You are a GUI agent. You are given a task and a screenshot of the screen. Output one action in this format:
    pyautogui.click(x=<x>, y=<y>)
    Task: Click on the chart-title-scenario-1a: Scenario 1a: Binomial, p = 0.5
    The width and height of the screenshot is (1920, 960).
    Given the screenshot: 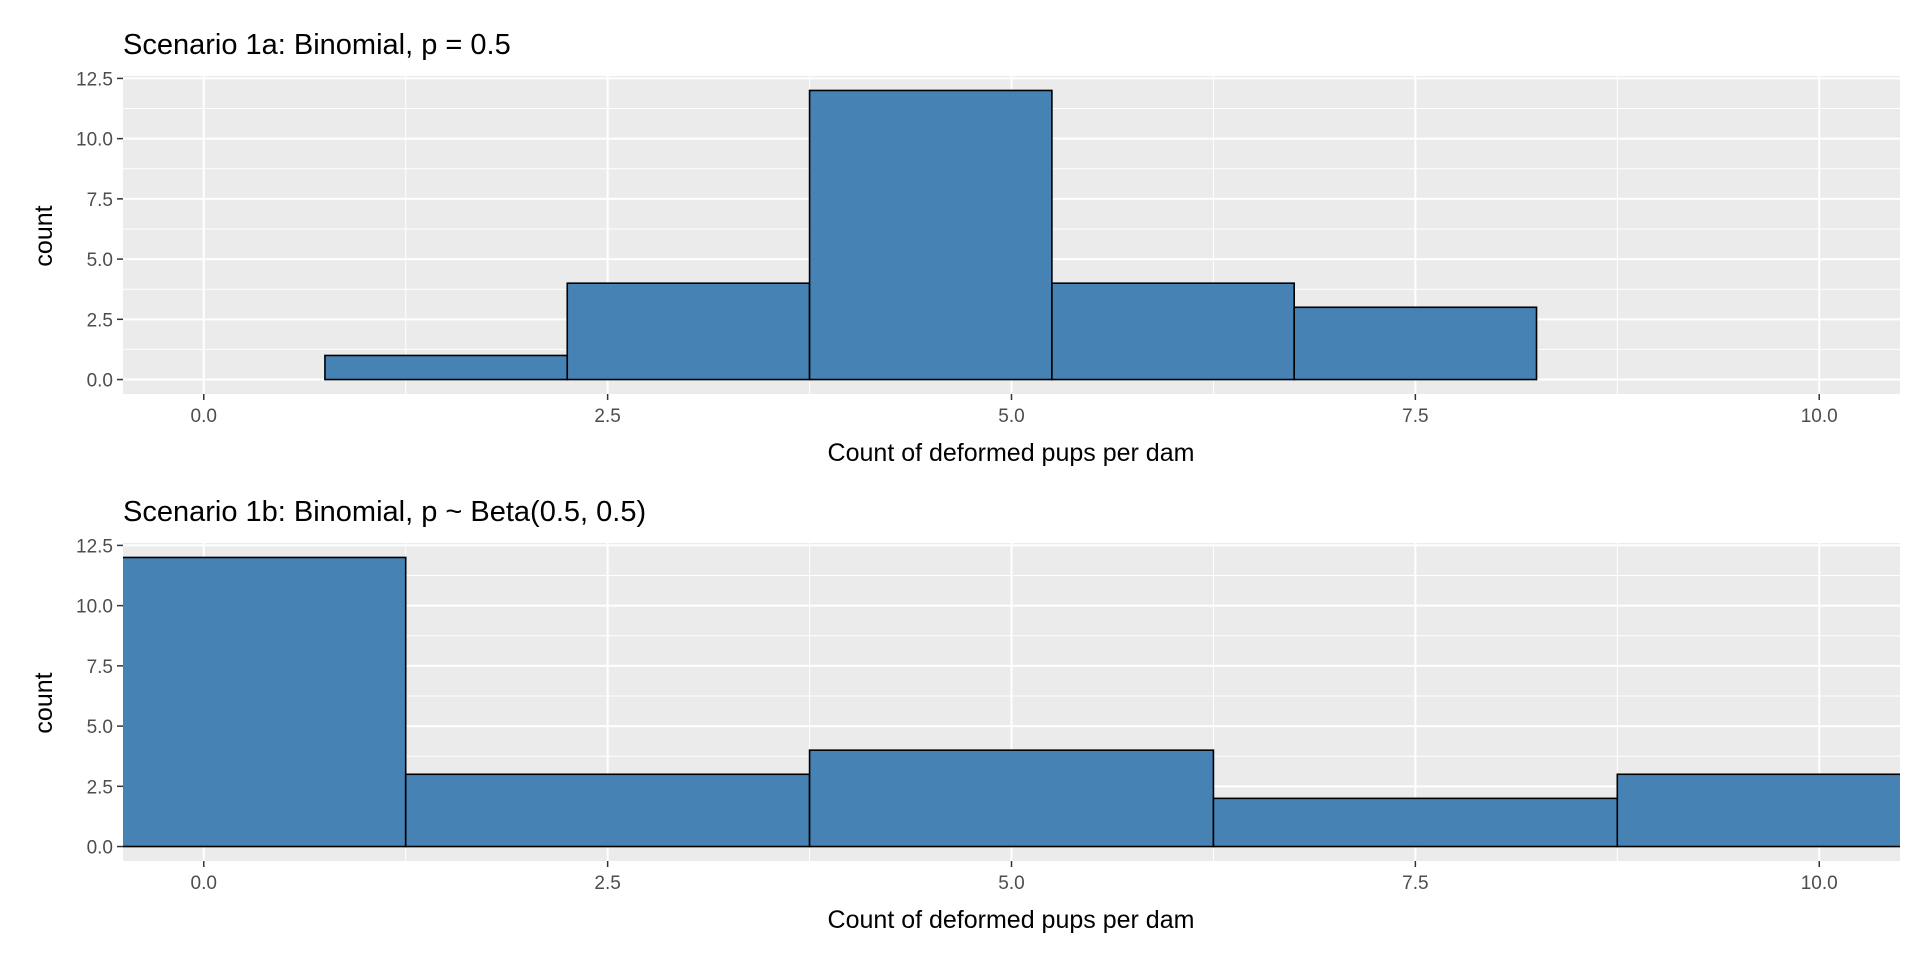 What is the action you would take?
    pyautogui.click(x=317, y=45)
    